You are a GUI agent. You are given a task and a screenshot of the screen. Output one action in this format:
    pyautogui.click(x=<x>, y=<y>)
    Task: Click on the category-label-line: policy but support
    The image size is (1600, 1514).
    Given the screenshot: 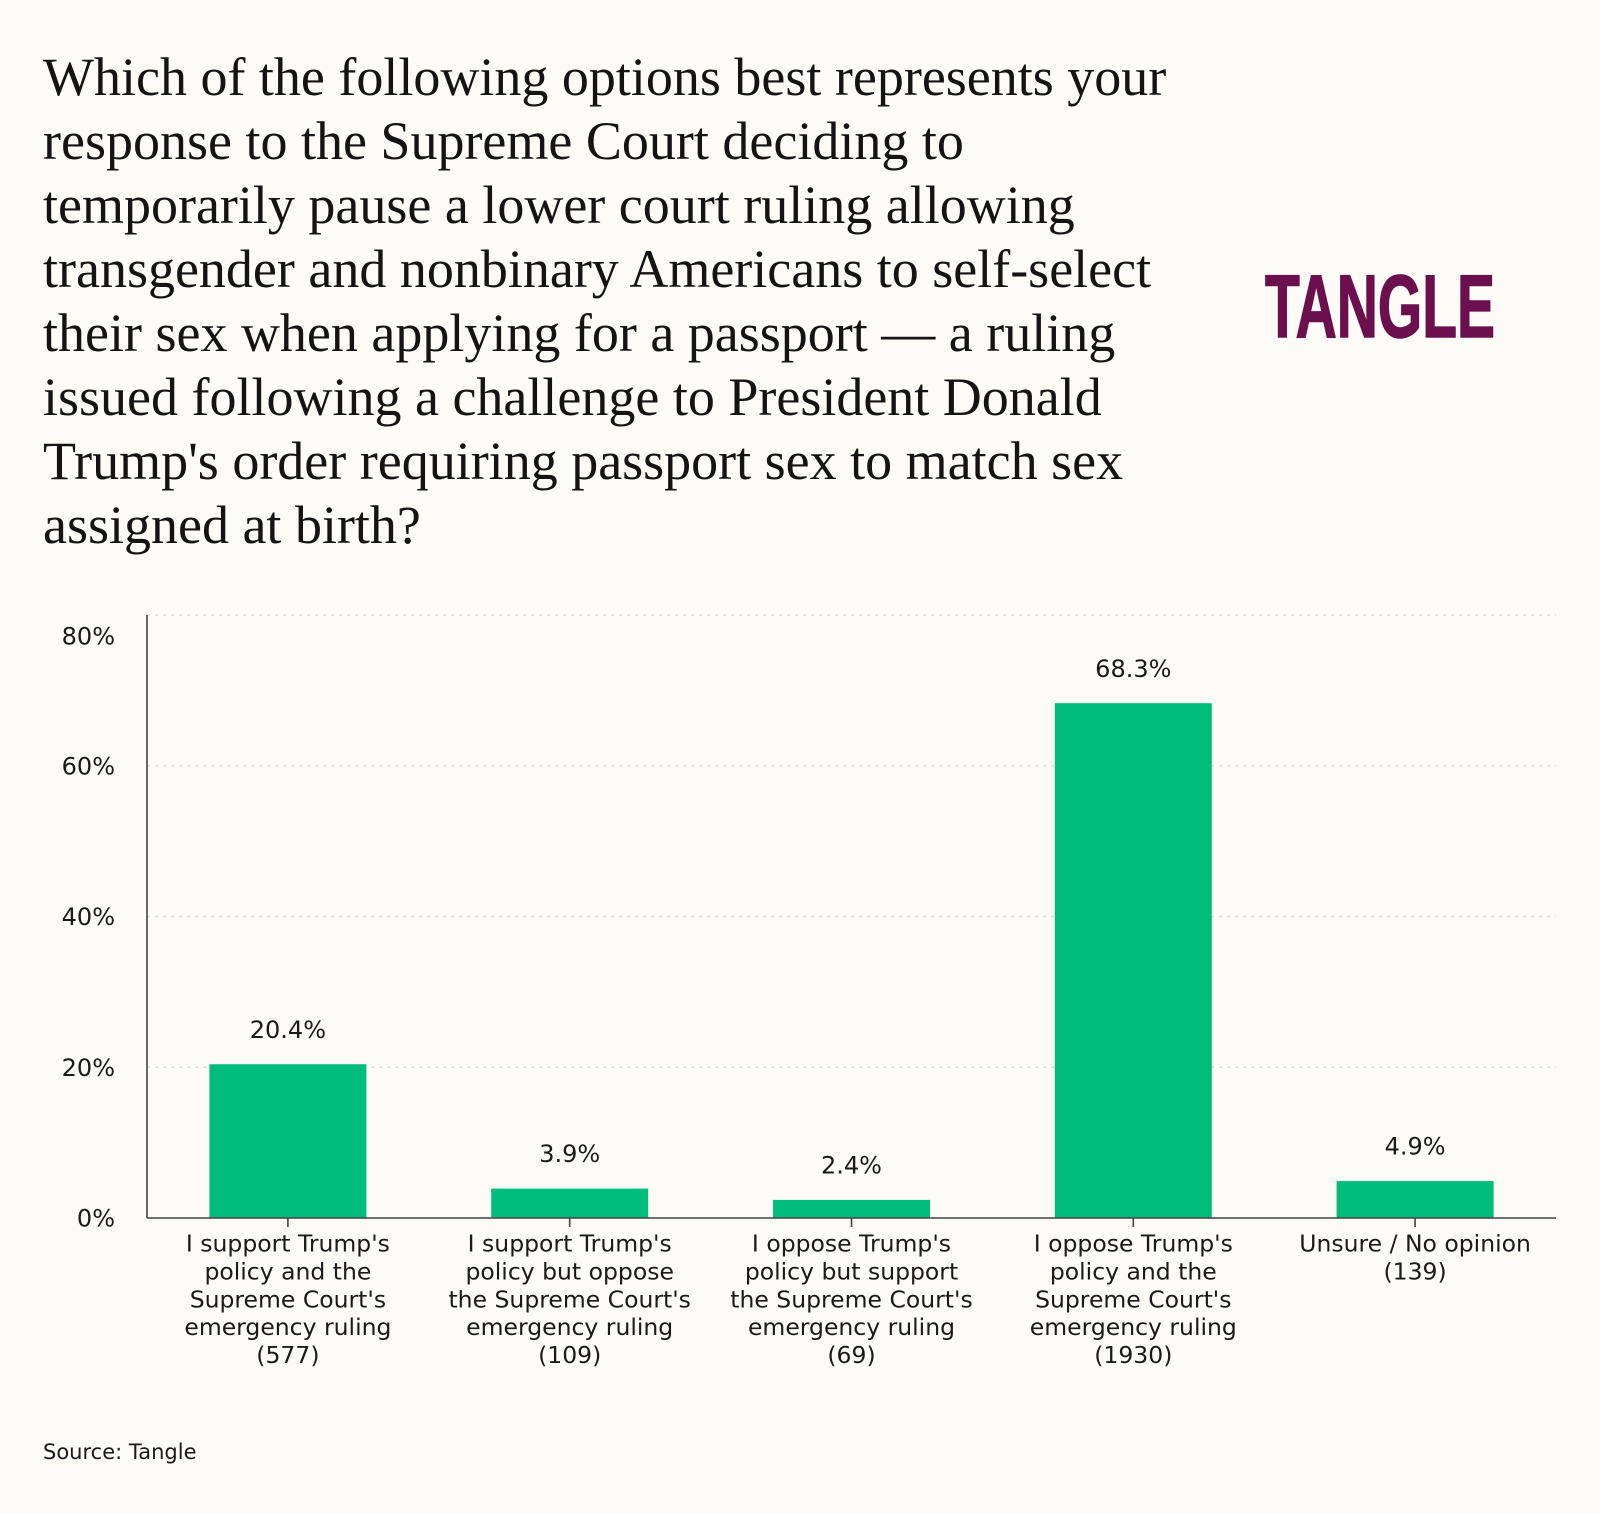 What is the action you would take?
    pyautogui.click(x=851, y=1271)
    